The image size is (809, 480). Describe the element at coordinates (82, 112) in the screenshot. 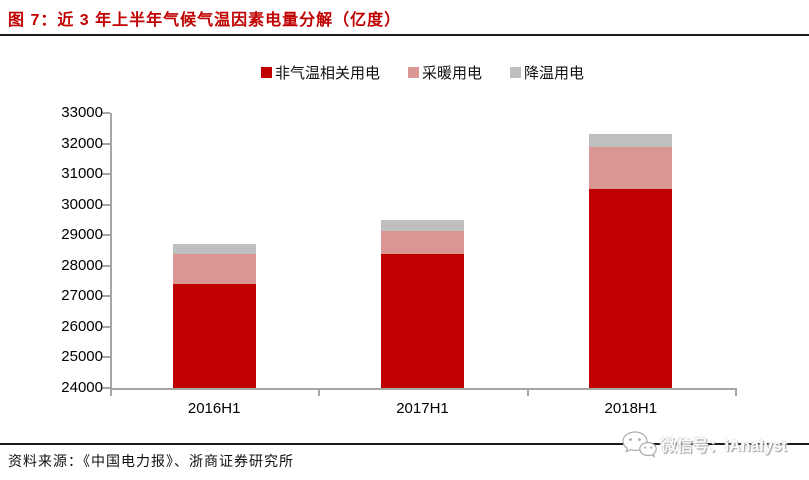

I see `y-axis-tick-label: 33000` at that location.